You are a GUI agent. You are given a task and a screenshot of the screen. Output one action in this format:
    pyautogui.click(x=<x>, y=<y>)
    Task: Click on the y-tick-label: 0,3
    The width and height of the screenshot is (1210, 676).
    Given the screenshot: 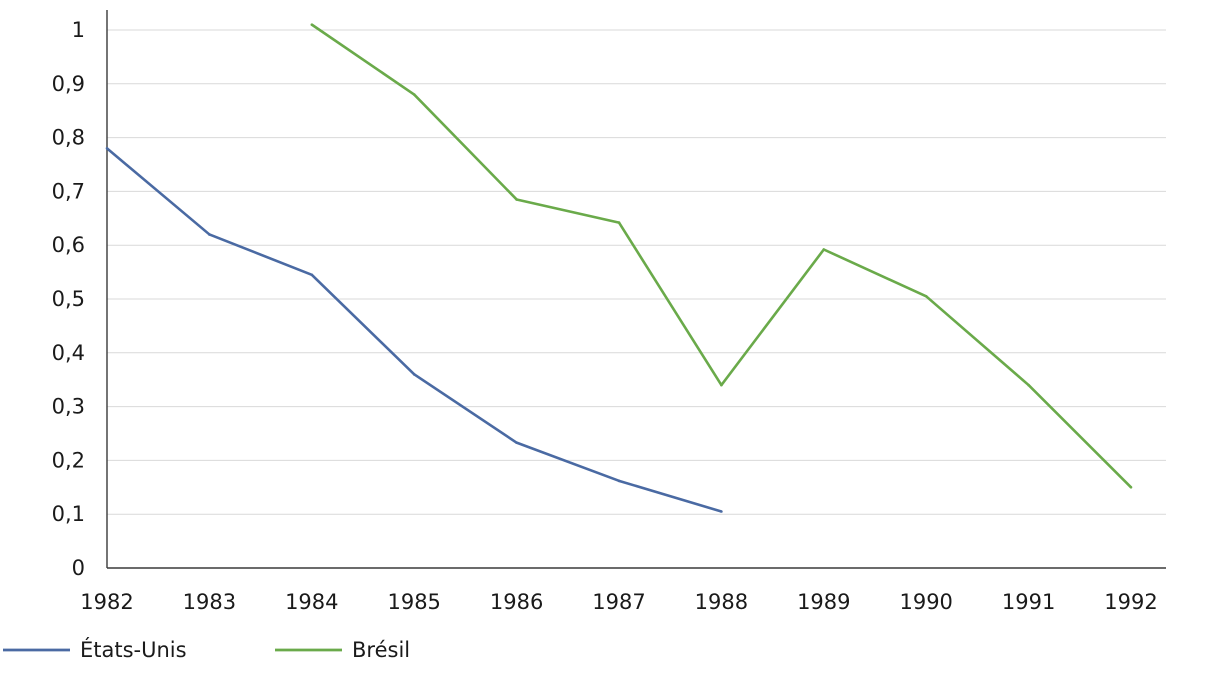 What is the action you would take?
    pyautogui.click(x=68, y=407)
    